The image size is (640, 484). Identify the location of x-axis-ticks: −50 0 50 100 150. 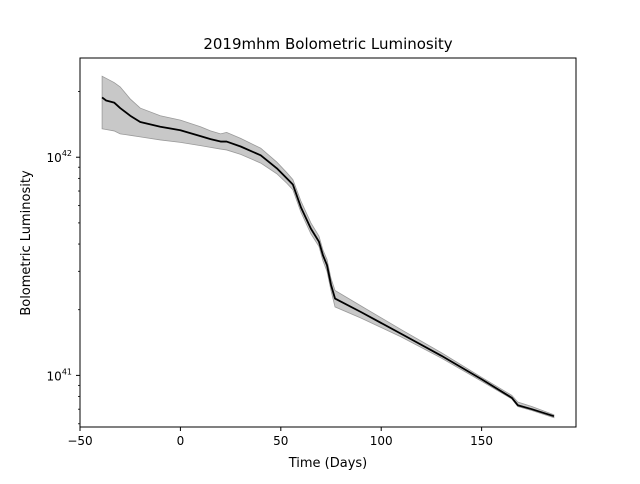
(280, 437).